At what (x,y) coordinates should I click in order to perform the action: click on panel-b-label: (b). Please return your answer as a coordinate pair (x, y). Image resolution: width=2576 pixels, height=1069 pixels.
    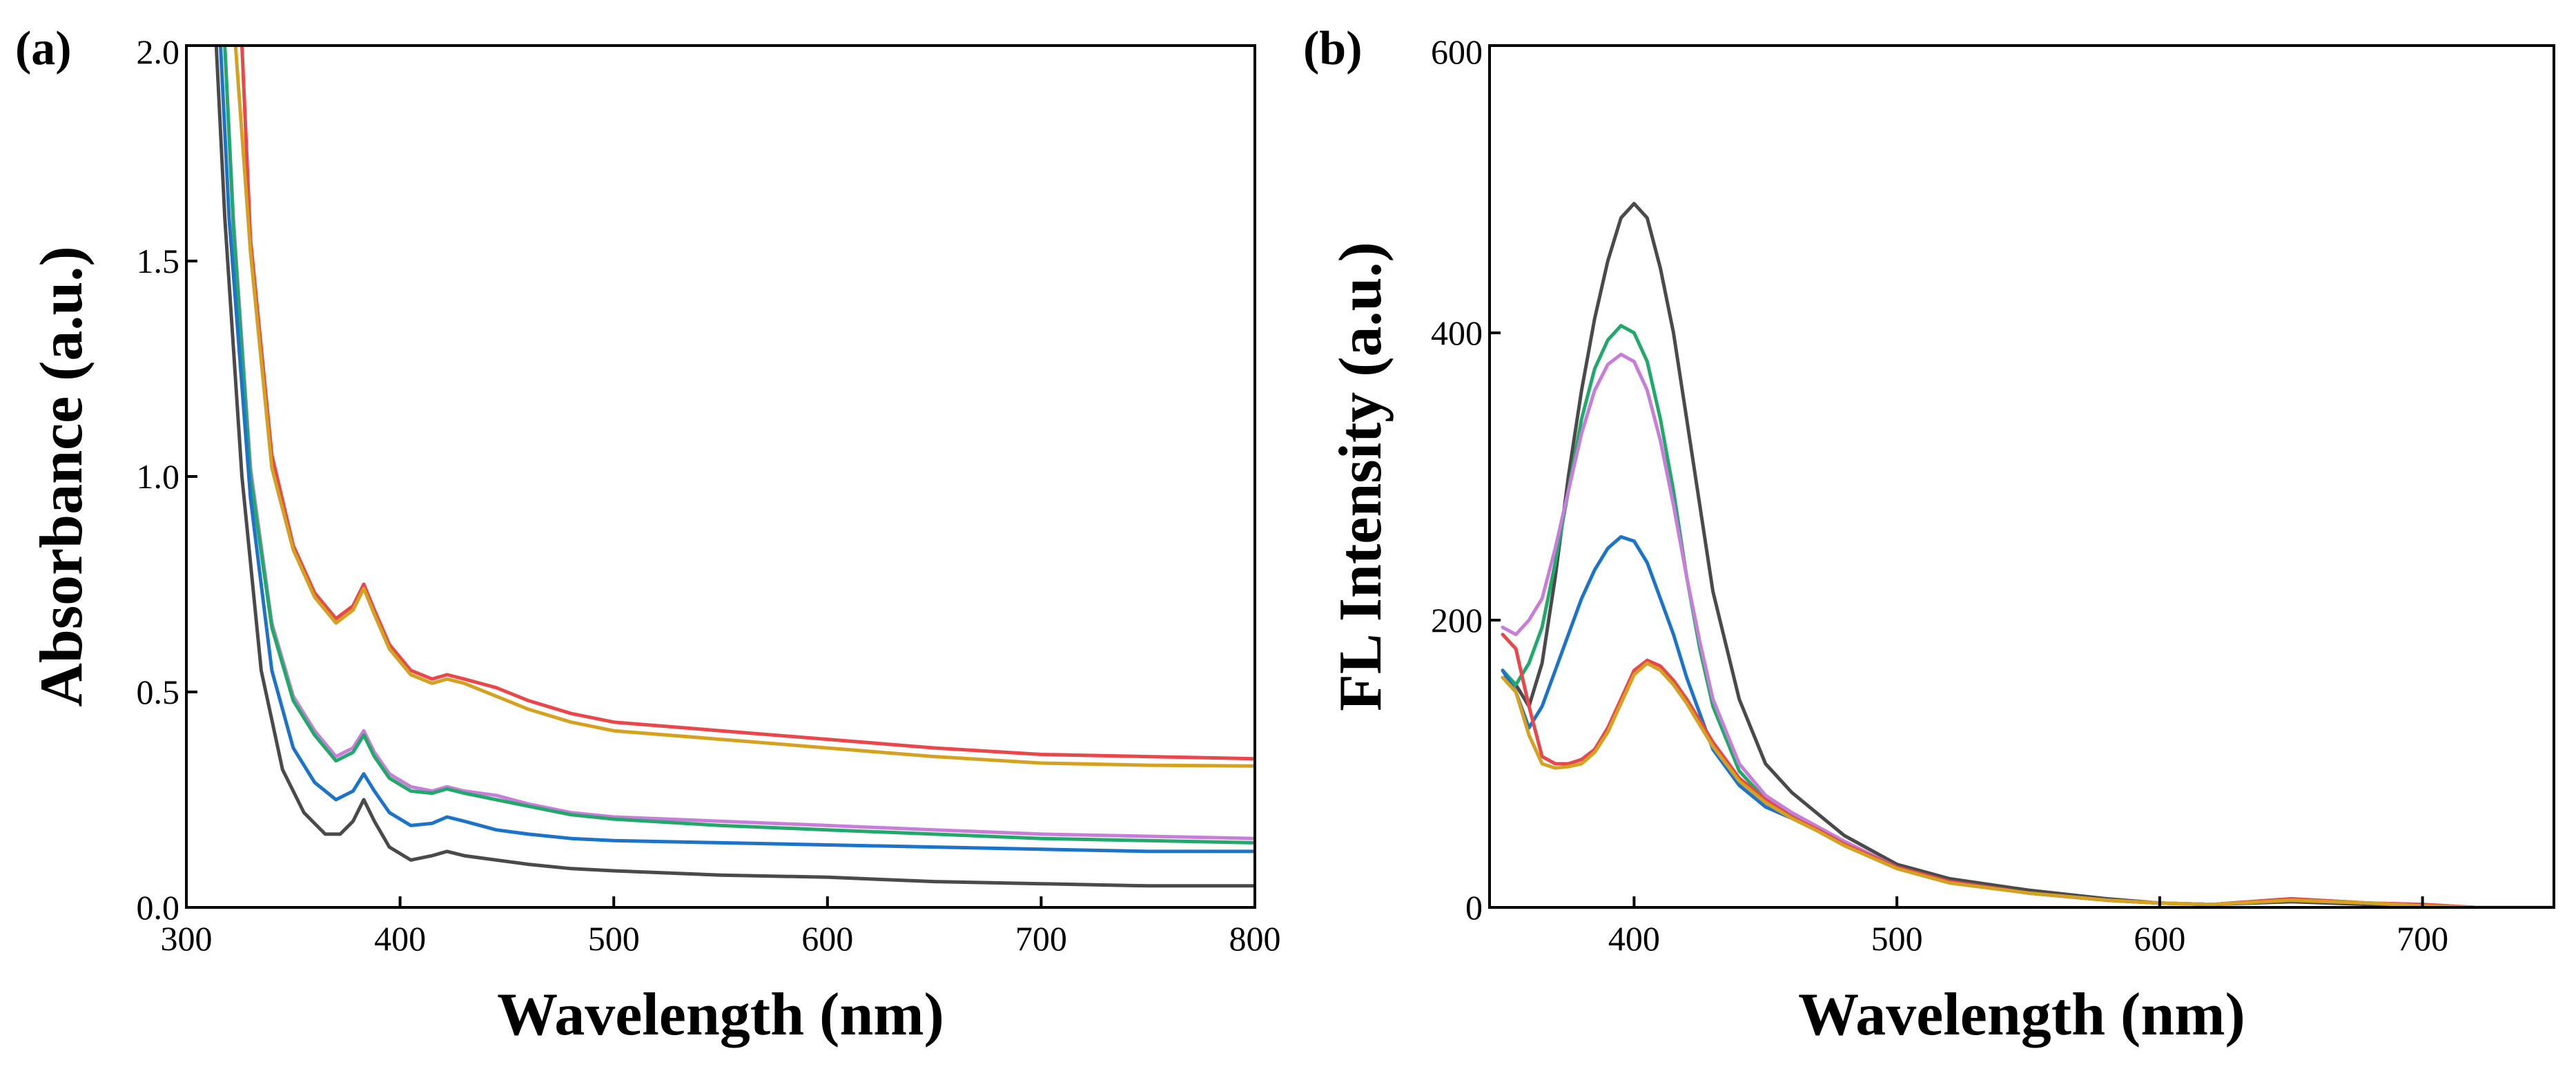
    Looking at the image, I should click on (1333, 48).